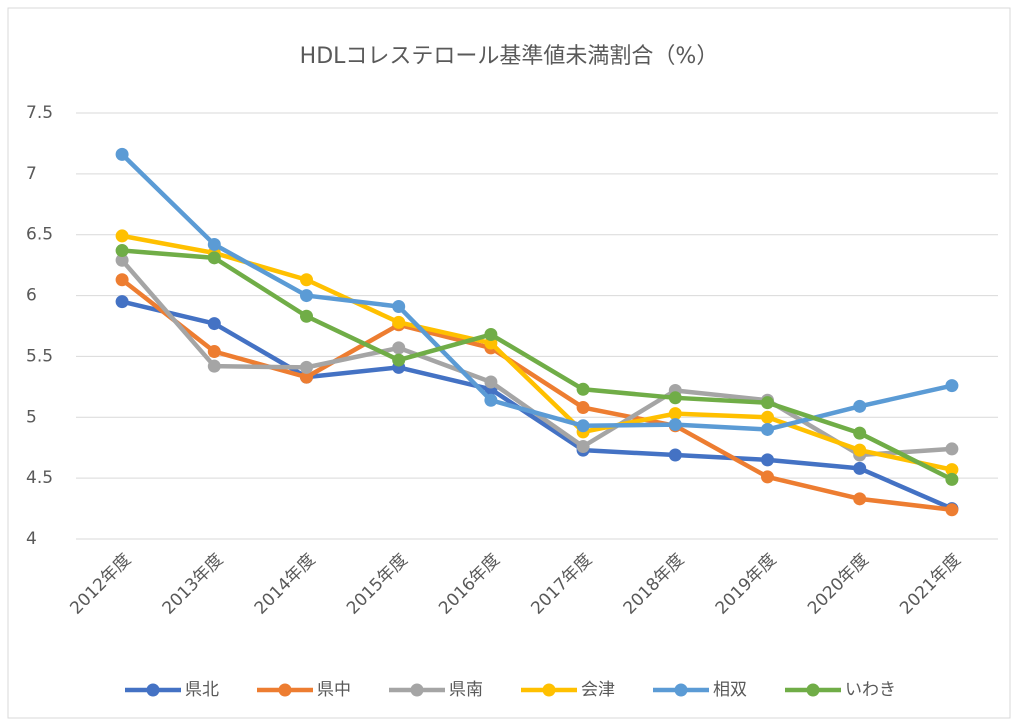 The height and width of the screenshot is (722, 1018). What do you see at coordinates (39, 478) in the screenshot?
I see `y-tick-label: 4.5` at bounding box center [39, 478].